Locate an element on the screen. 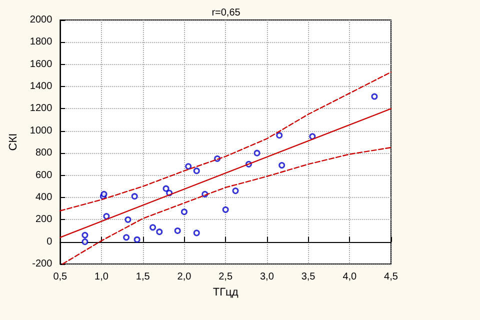 The image size is (480, 320). x-tick-label: 1,5 is located at coordinates (143, 277).